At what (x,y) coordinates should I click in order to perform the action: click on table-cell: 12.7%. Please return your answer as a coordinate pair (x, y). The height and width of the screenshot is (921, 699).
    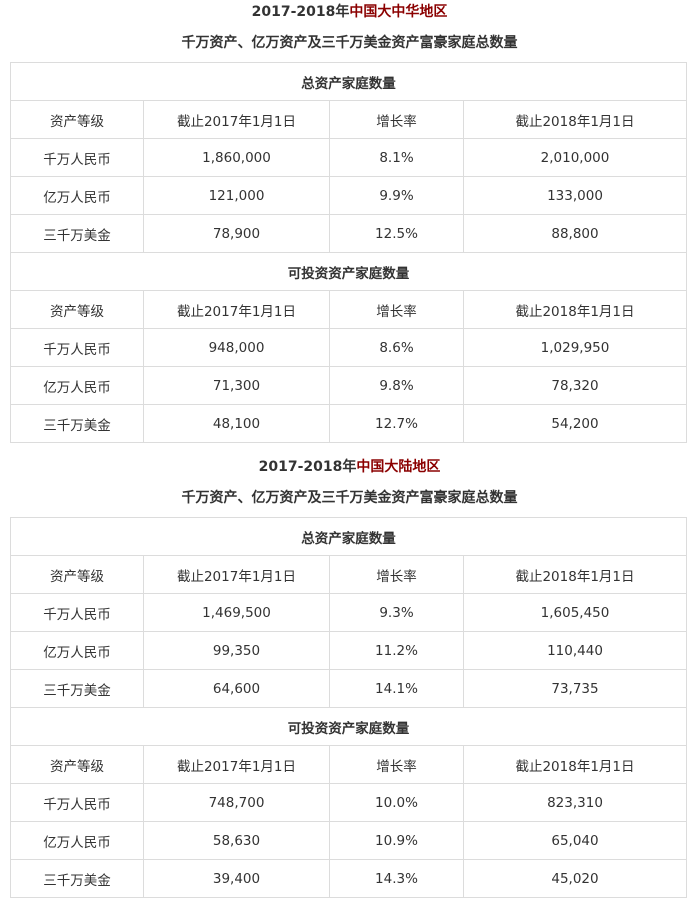
    Looking at the image, I should click on (396, 423).